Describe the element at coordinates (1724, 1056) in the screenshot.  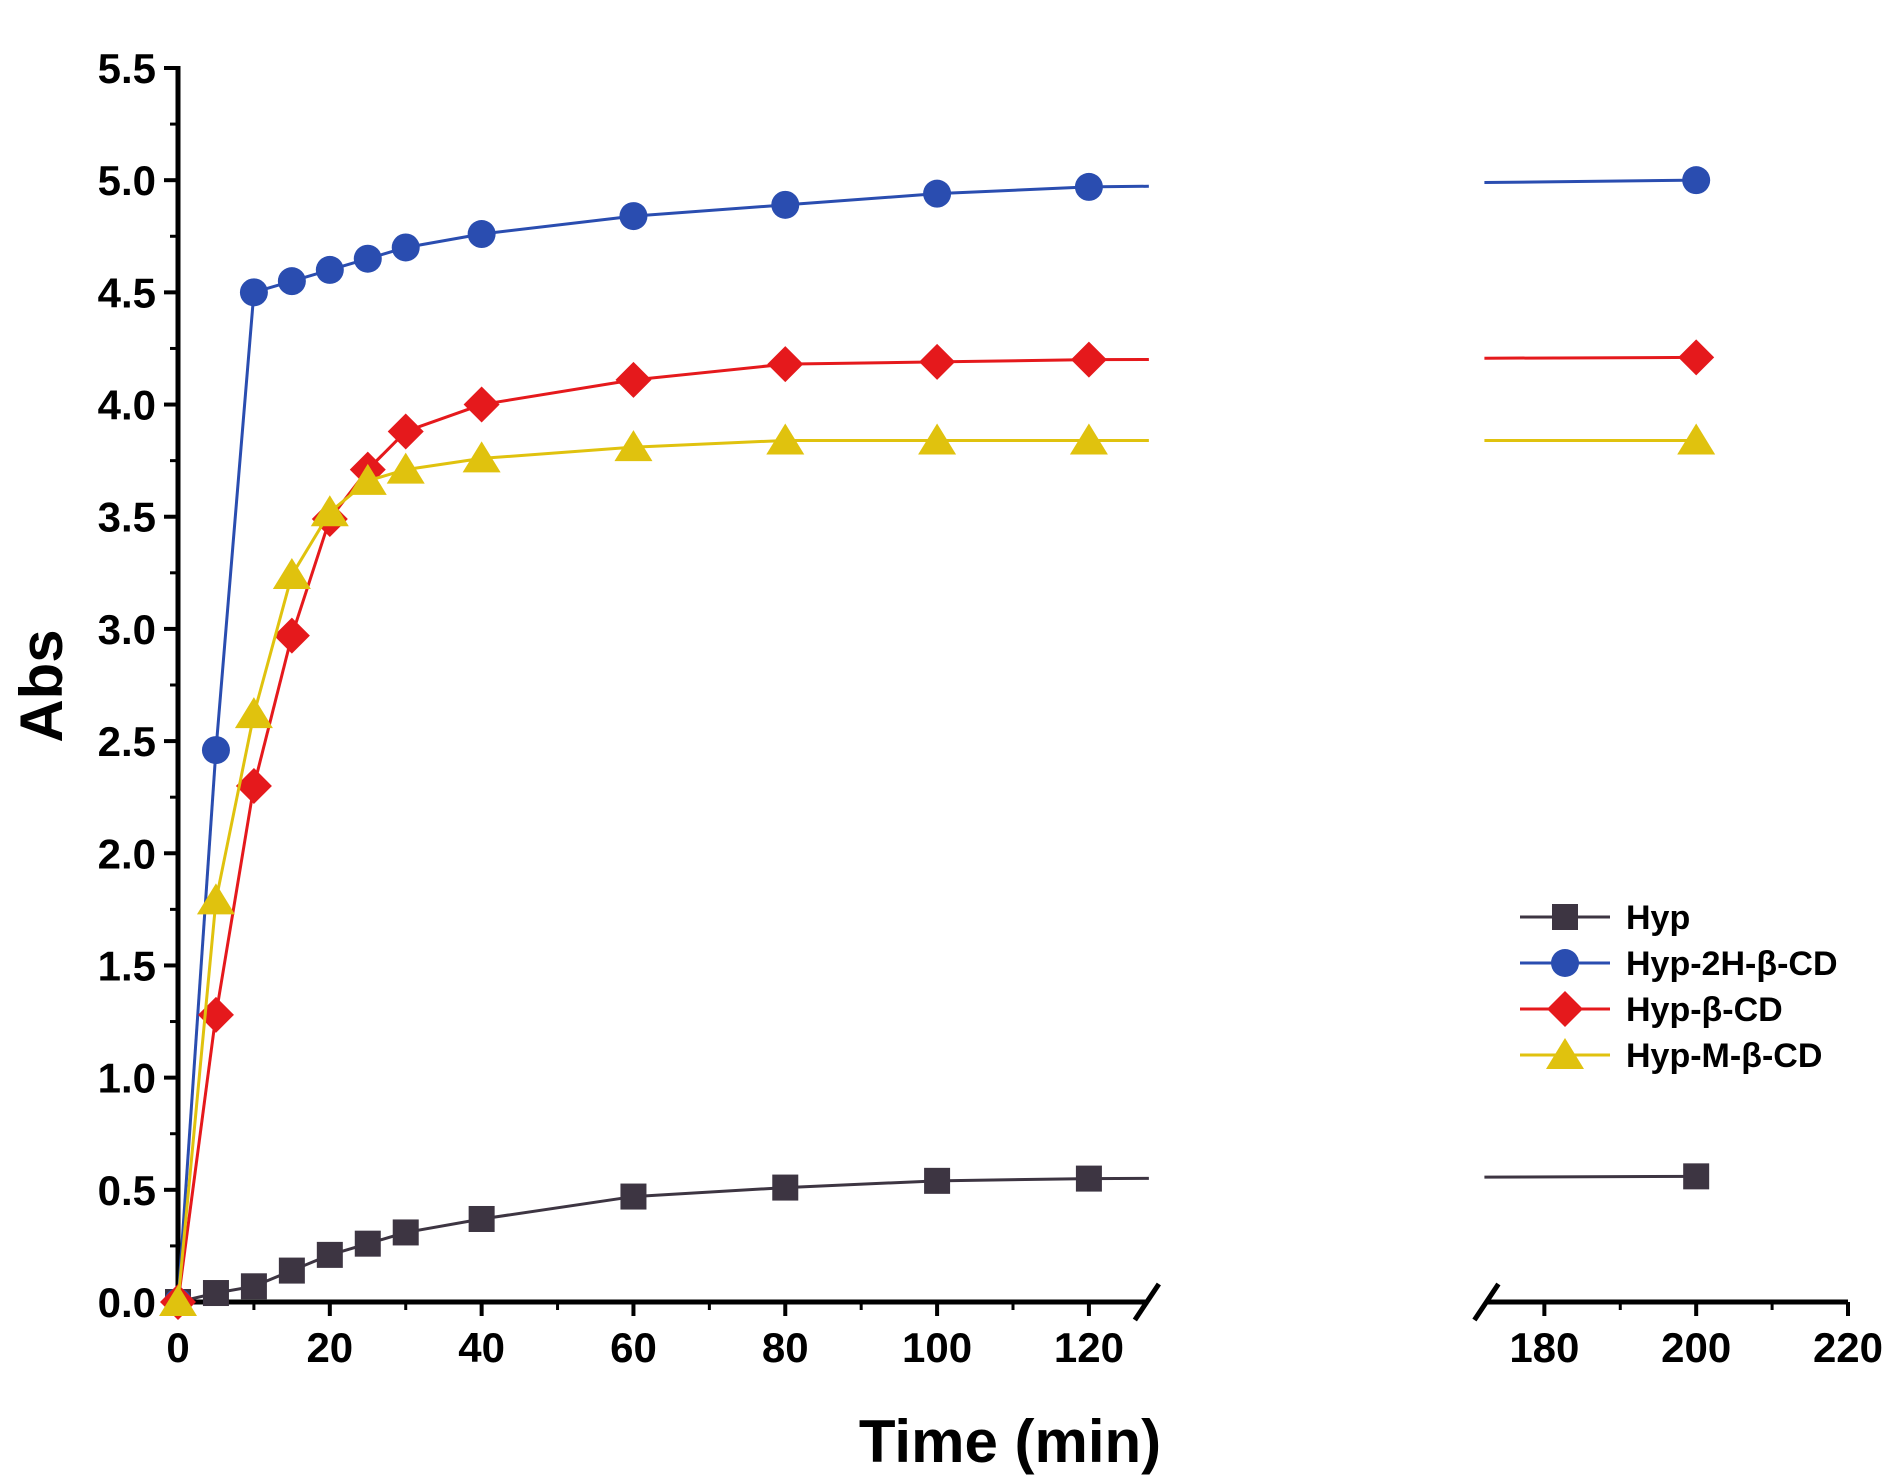
I see `legend-label: Hyp-M-β-CD` at that location.